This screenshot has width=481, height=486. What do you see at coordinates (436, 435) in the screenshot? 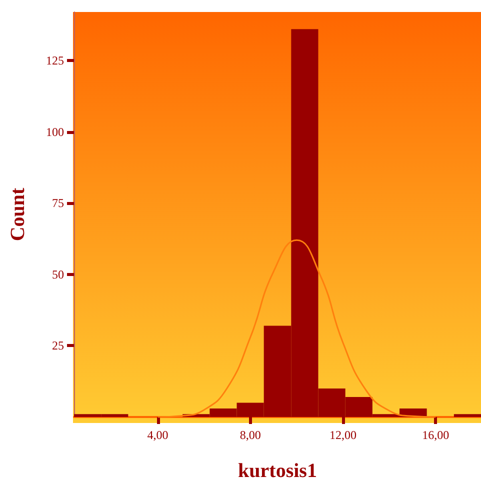
I see `x-tick-label: 16,00` at bounding box center [436, 435].